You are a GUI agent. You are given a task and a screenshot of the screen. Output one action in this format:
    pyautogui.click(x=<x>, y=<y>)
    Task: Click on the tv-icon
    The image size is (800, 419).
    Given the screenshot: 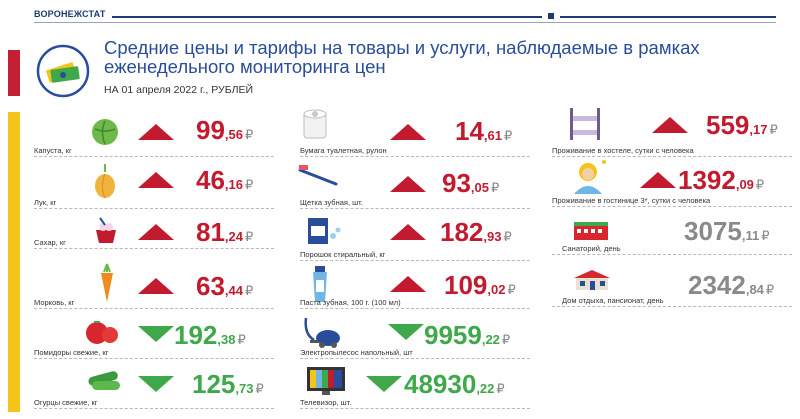 What is the action you would take?
    pyautogui.click(x=326, y=381)
    